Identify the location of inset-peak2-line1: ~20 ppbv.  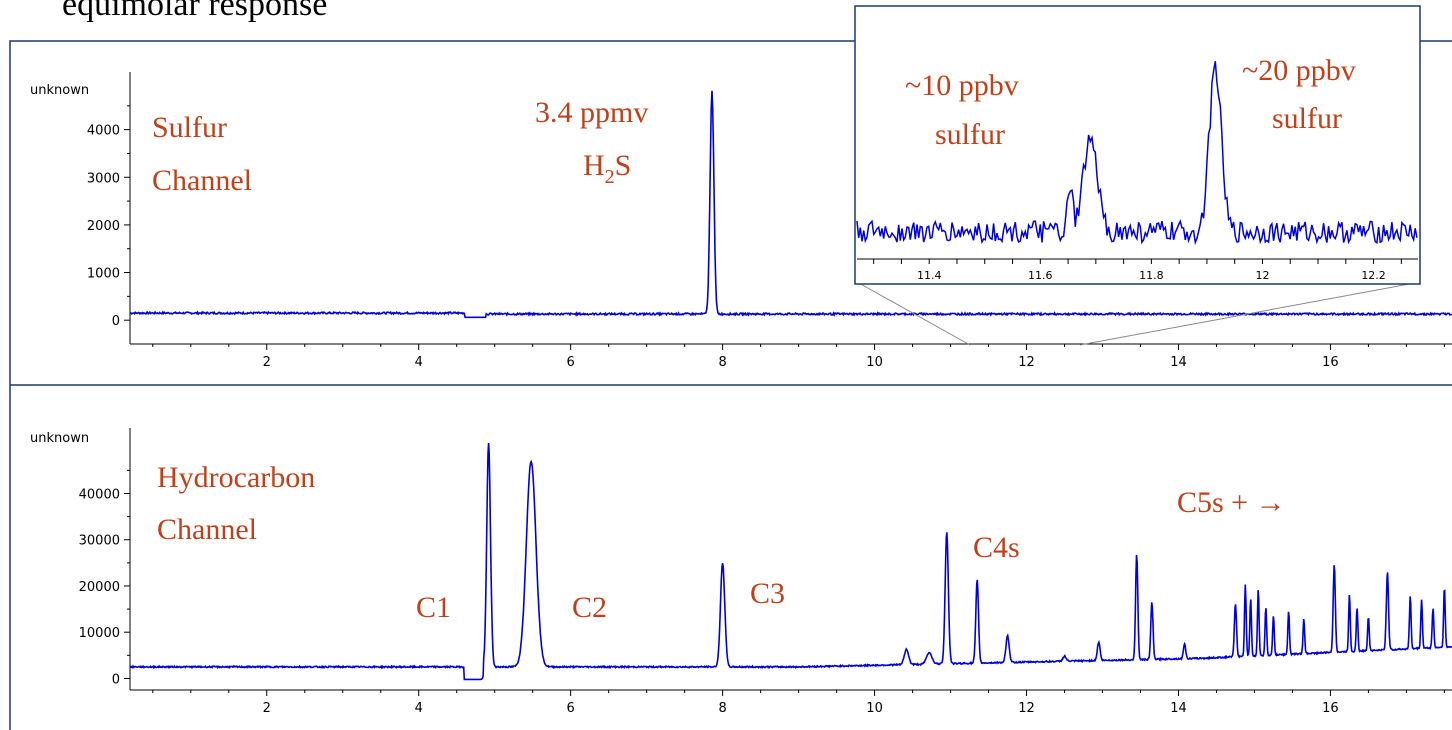
(1299, 70).